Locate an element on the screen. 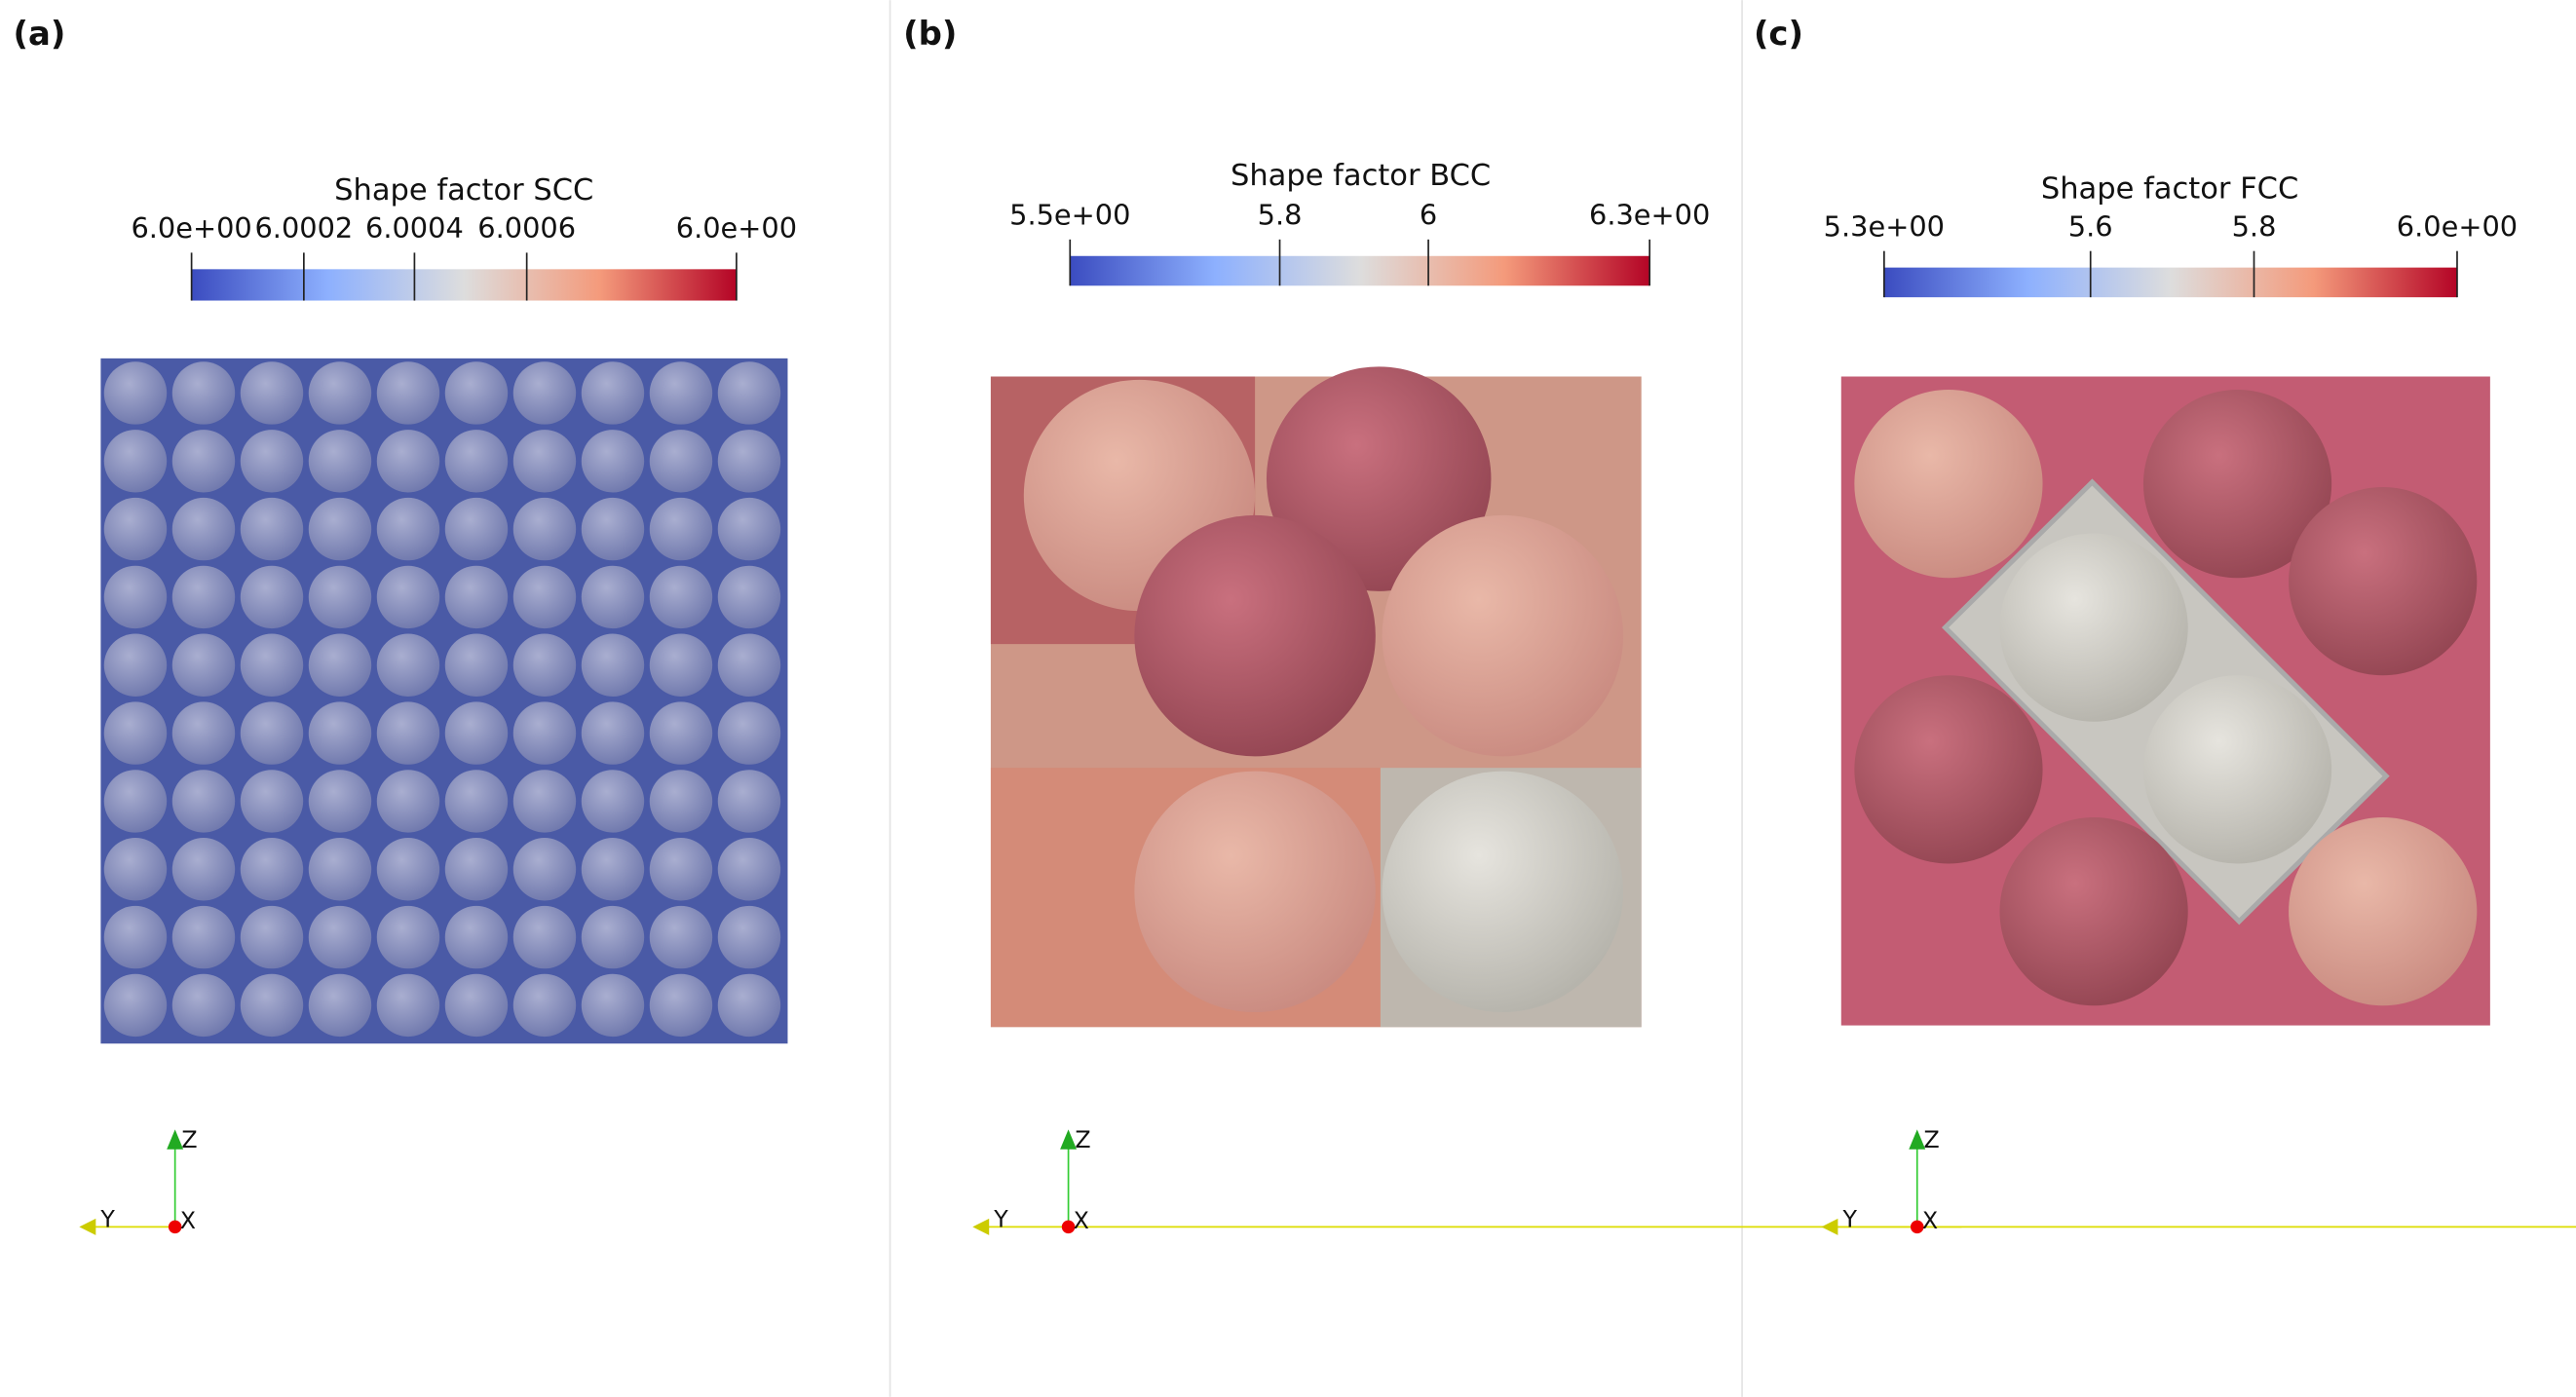 This screenshot has height=1397, width=2576. colorbar-tick-label: 6.3e+00 is located at coordinates (1649, 215).